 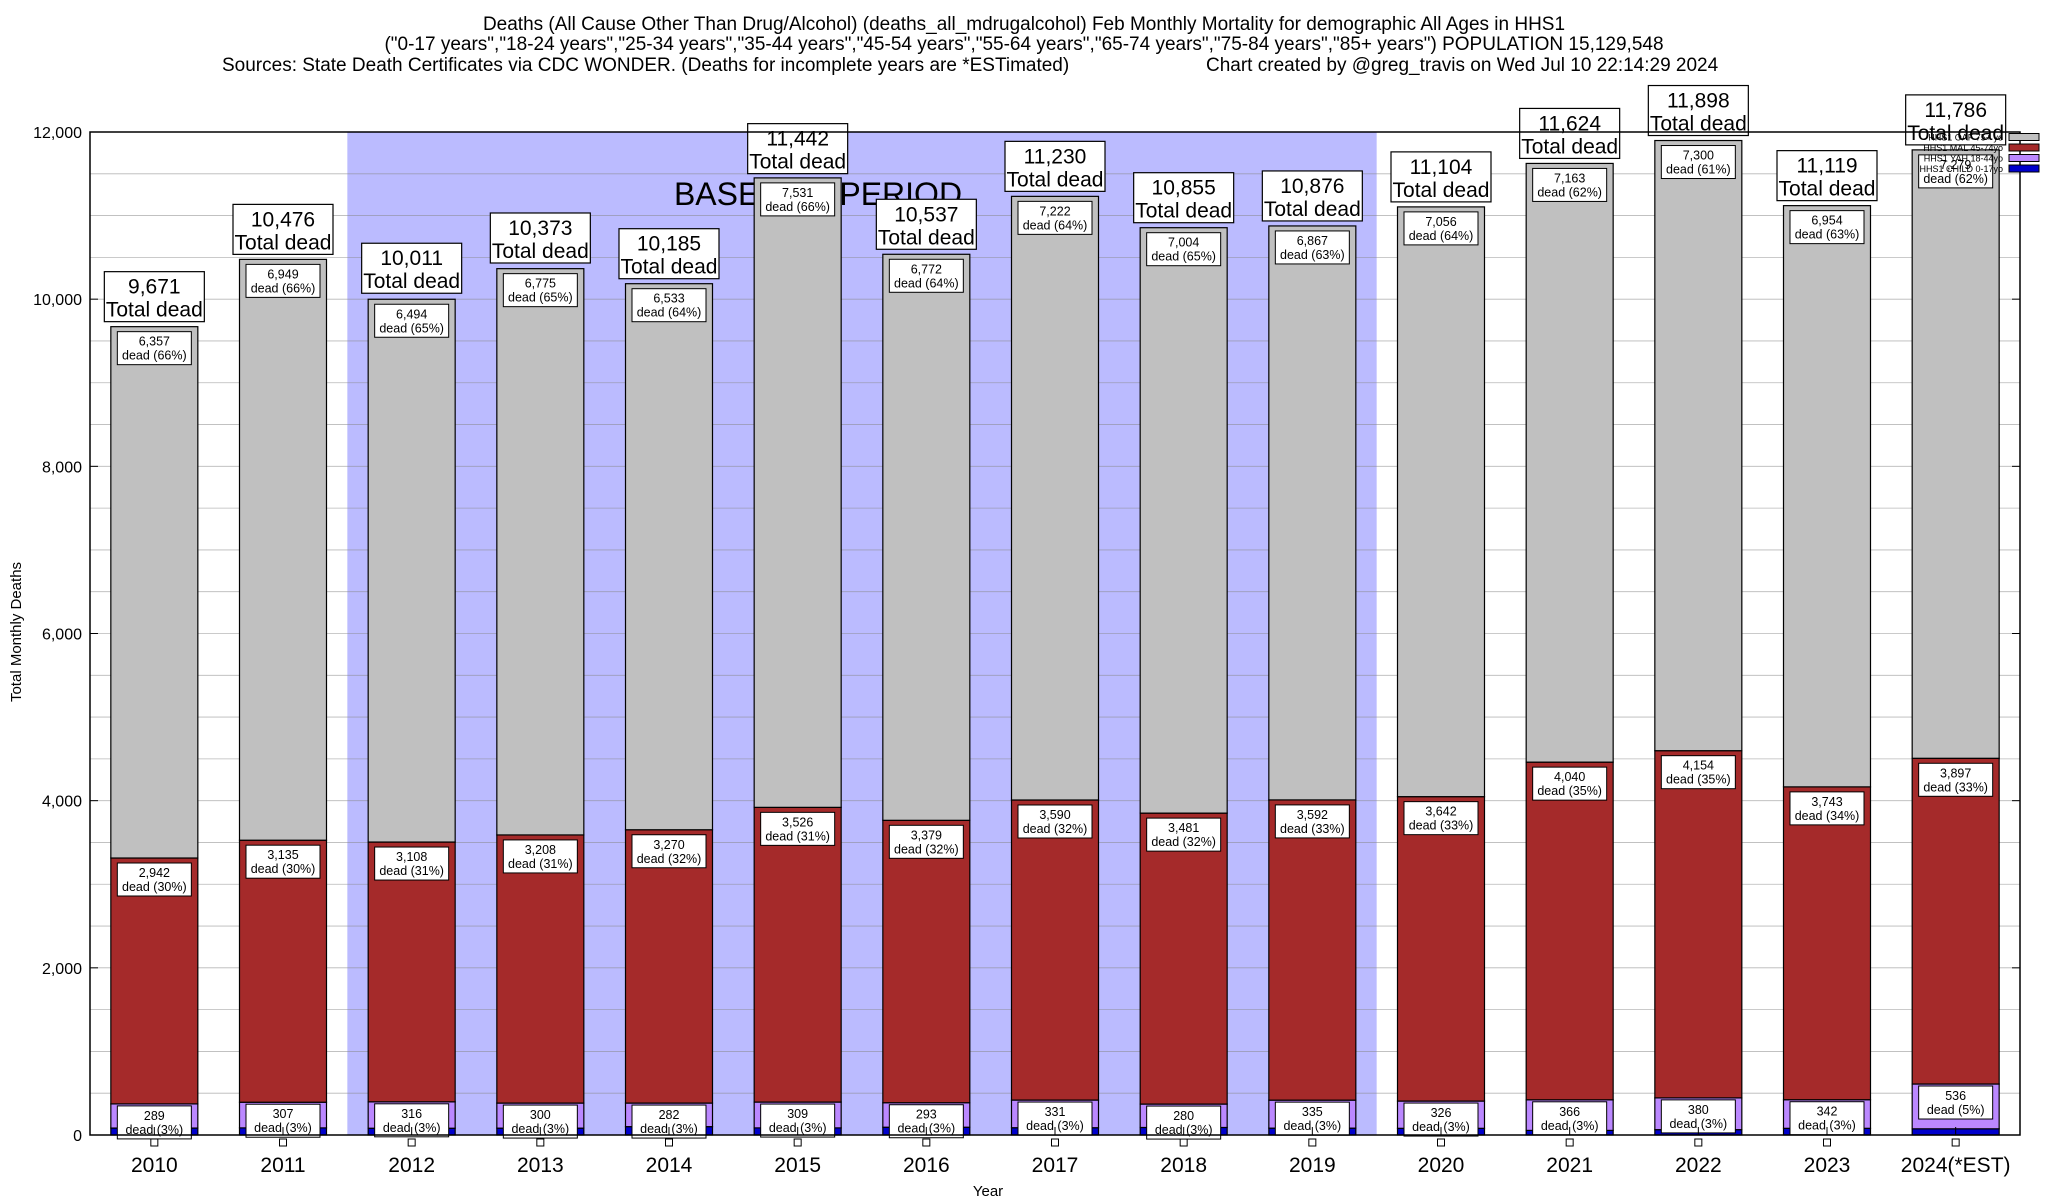 I want to click on segment-value-label: 326, so click(x=1441, y=1113).